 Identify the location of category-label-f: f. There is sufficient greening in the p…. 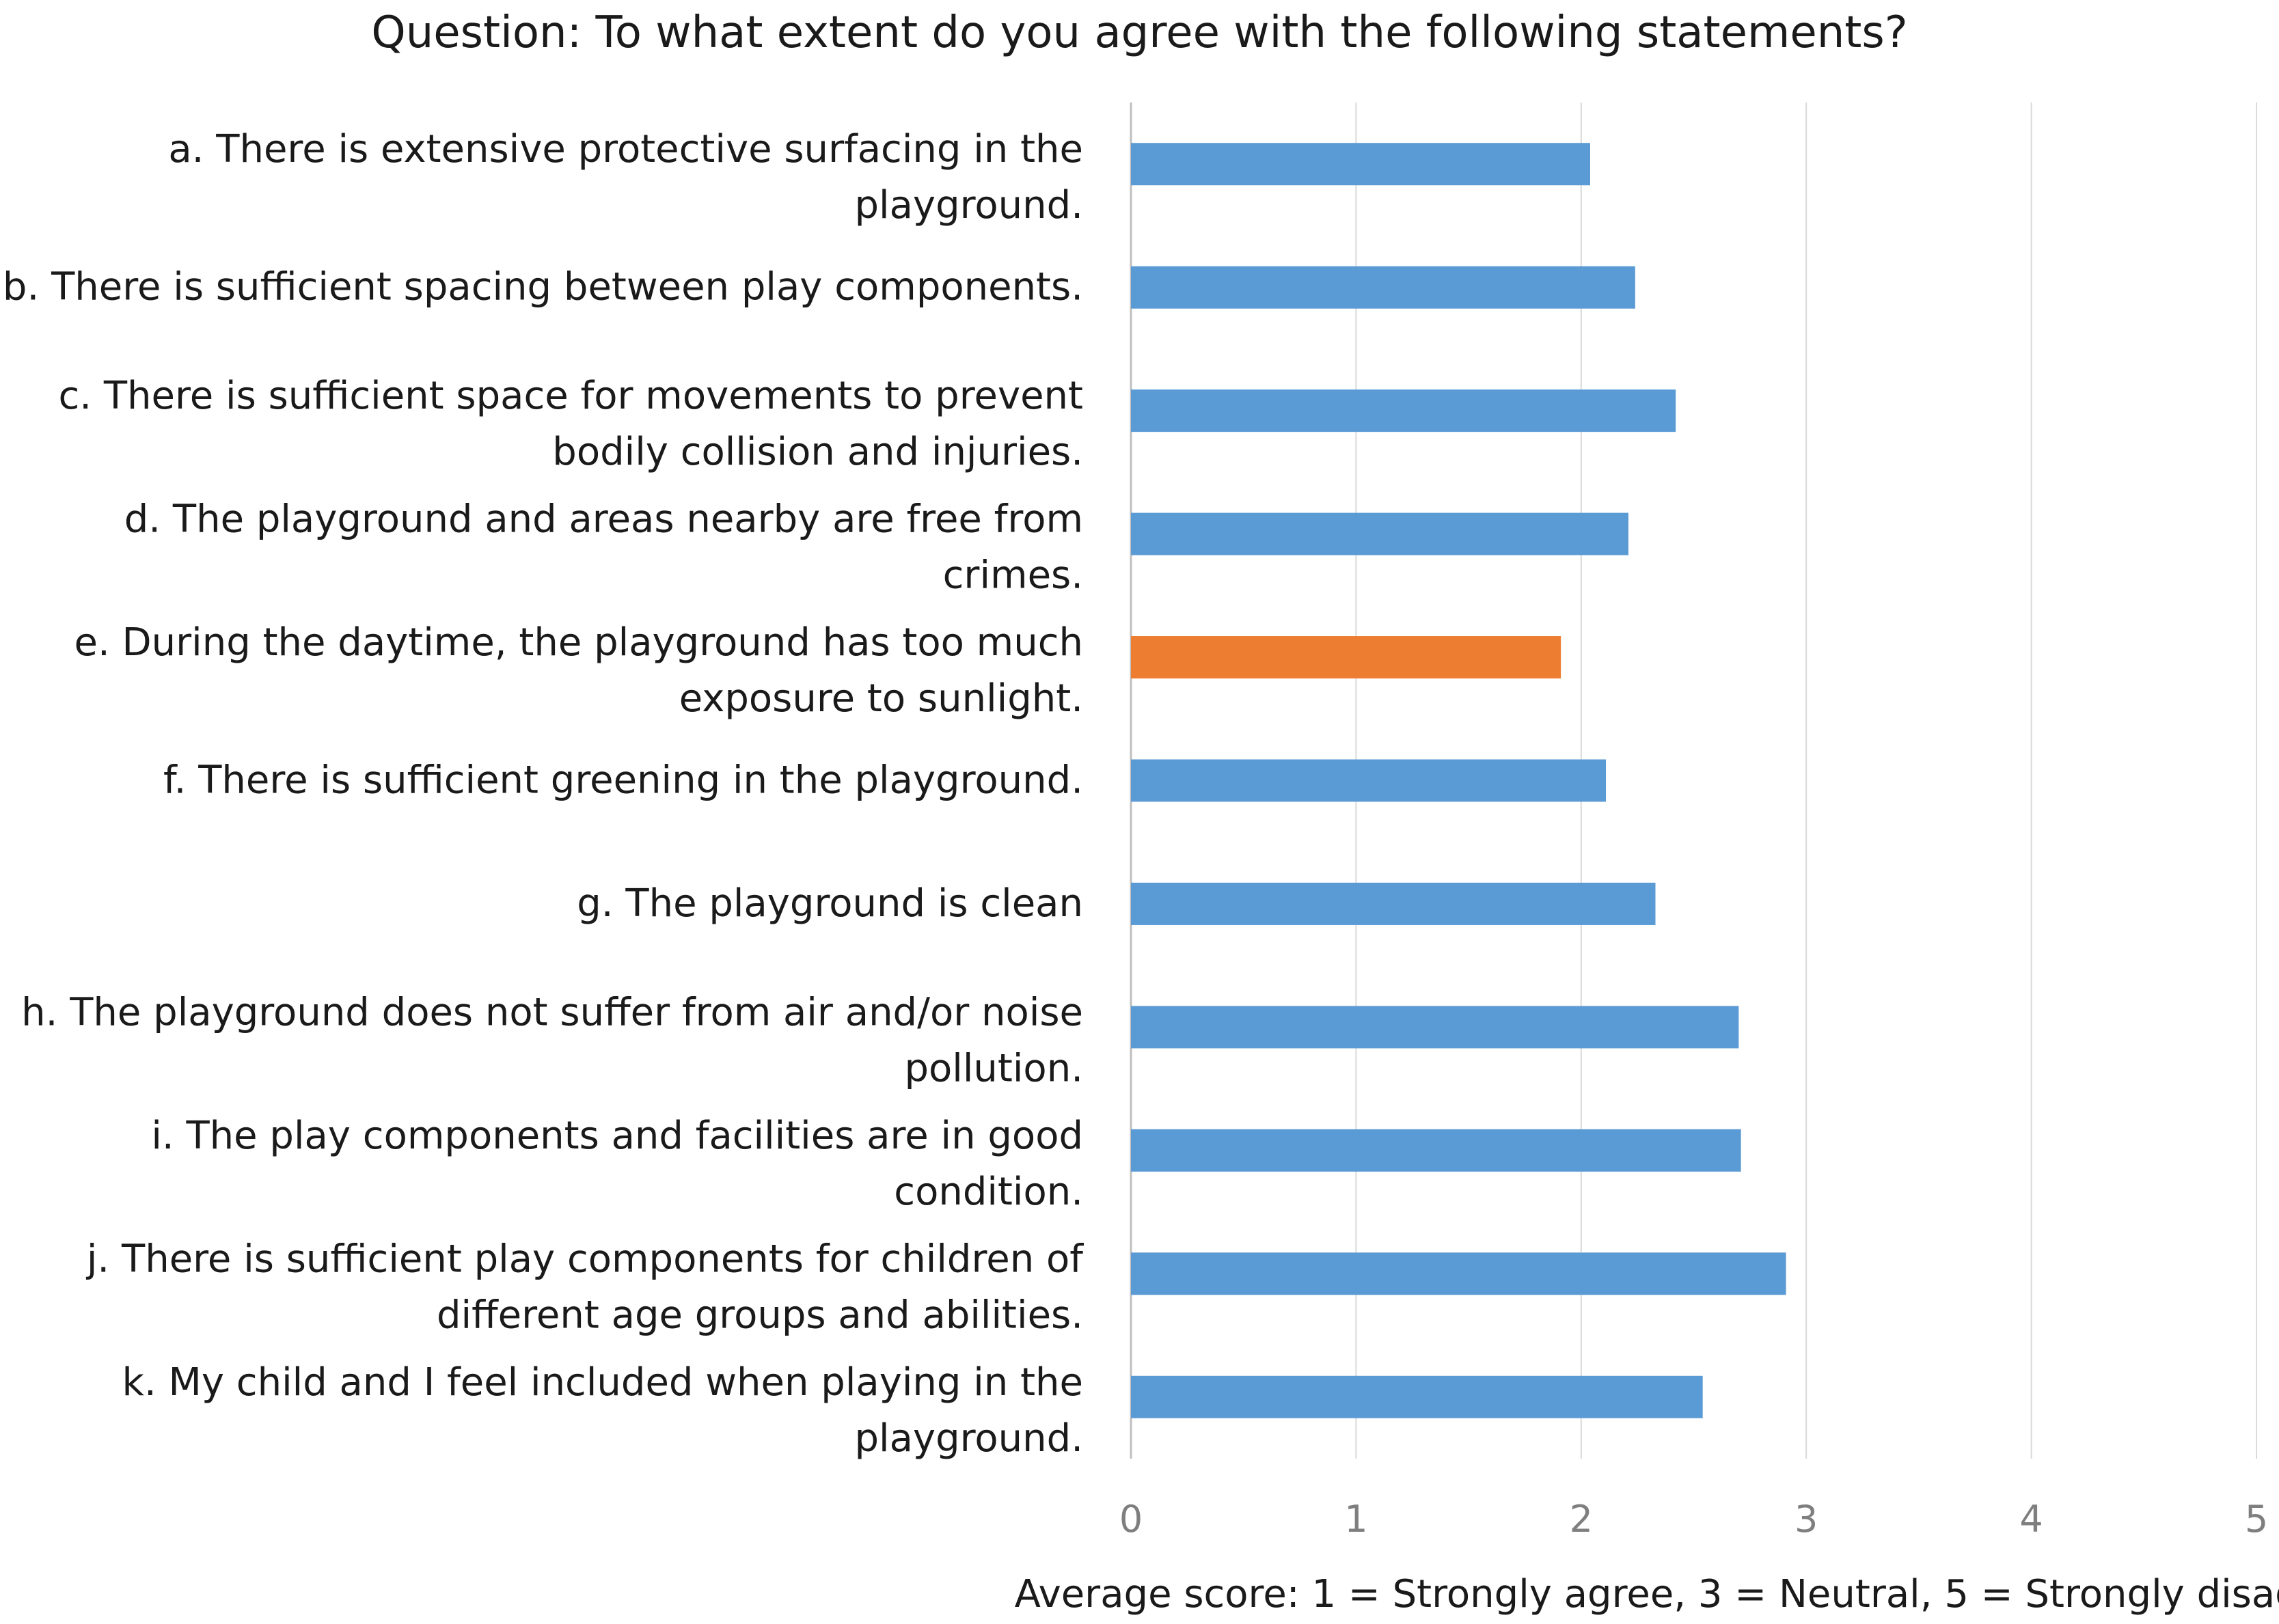
(623, 780).